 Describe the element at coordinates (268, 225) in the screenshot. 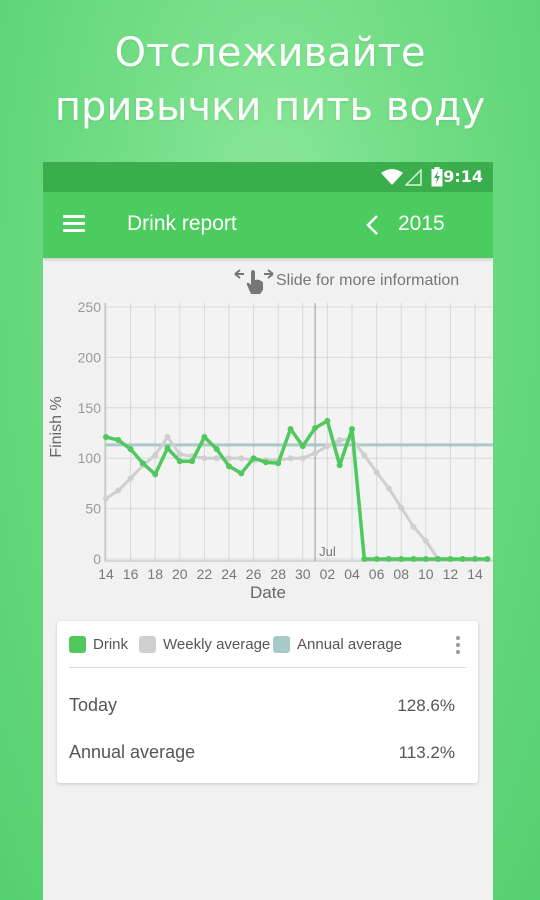

I see `app-bar: Drink report 2015` at that location.